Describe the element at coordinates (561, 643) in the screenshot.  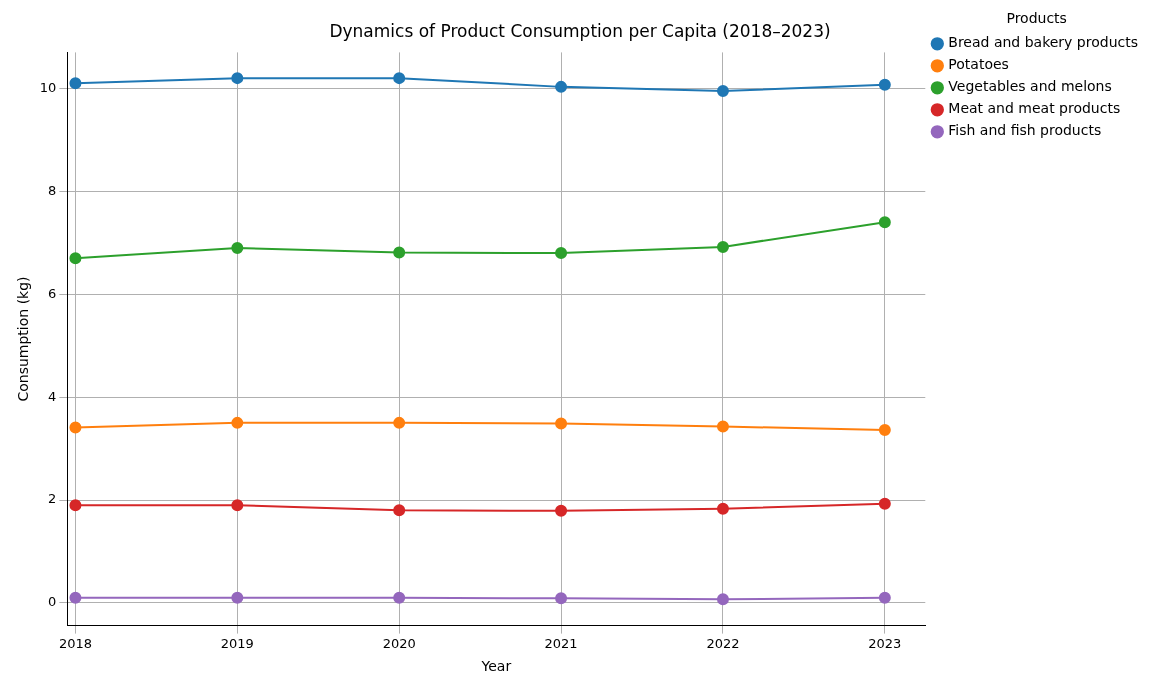
I see `x-tick-label: 2021` at that location.